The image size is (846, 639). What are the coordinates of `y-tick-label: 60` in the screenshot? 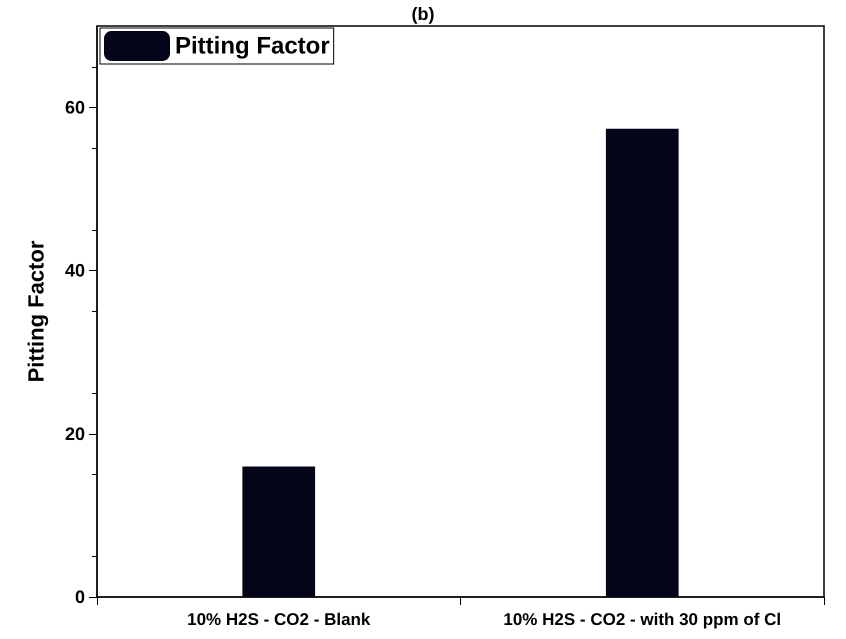 It's located at (74, 108).